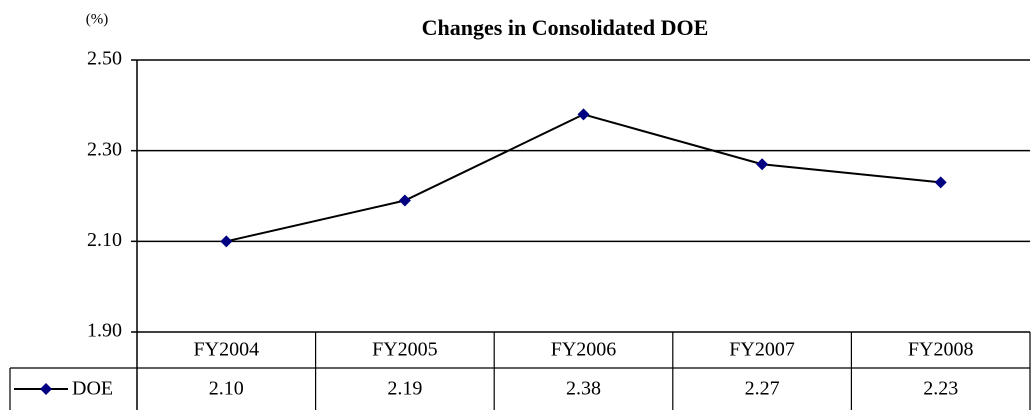 The width and height of the screenshot is (1031, 410). What do you see at coordinates (762, 389) in the screenshot?
I see `table-value: 2.27` at bounding box center [762, 389].